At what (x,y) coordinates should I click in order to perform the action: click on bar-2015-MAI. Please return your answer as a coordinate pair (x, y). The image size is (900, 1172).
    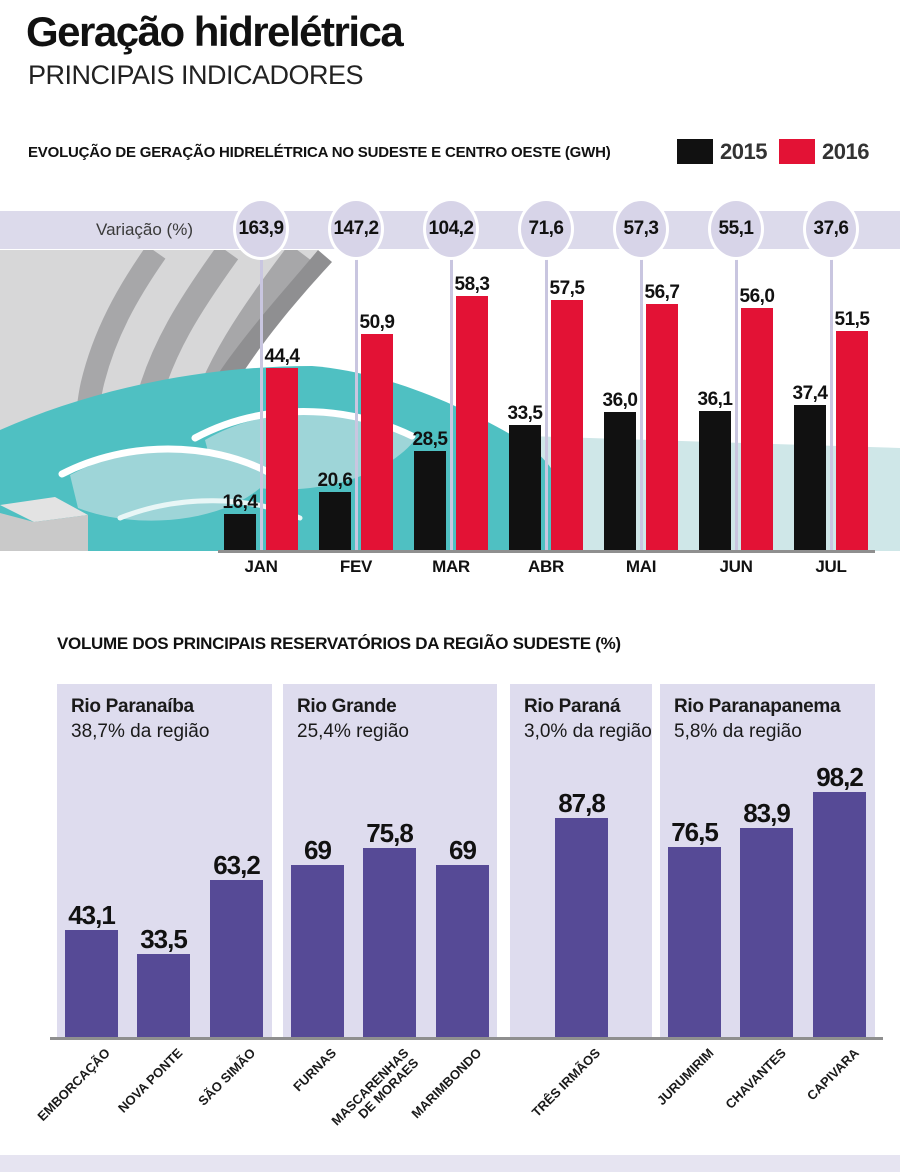
    Looking at the image, I should click on (620, 481).